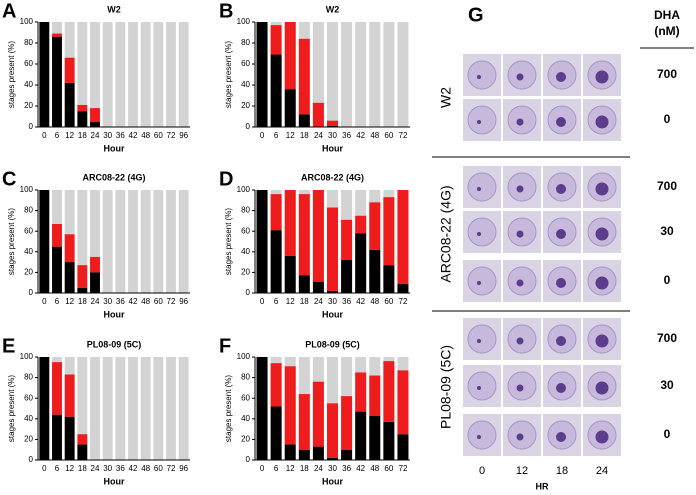  What do you see at coordinates (446, 233) in the screenshot?
I see `group-label: ARC08-22 (4G)` at bounding box center [446, 233].